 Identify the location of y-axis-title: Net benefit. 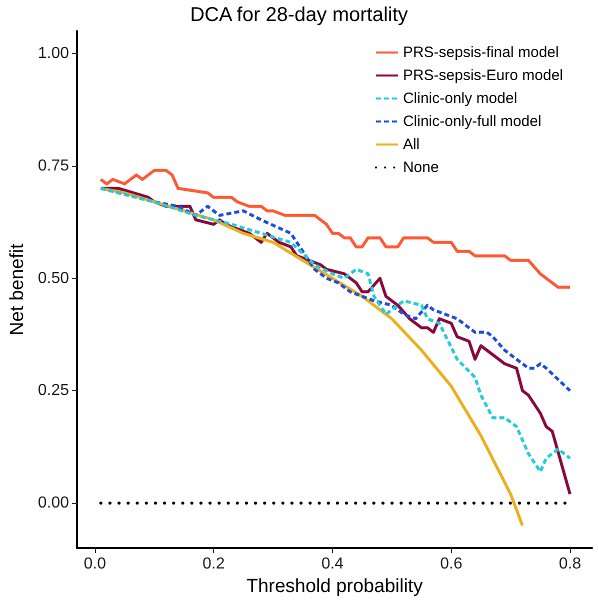
(17, 289).